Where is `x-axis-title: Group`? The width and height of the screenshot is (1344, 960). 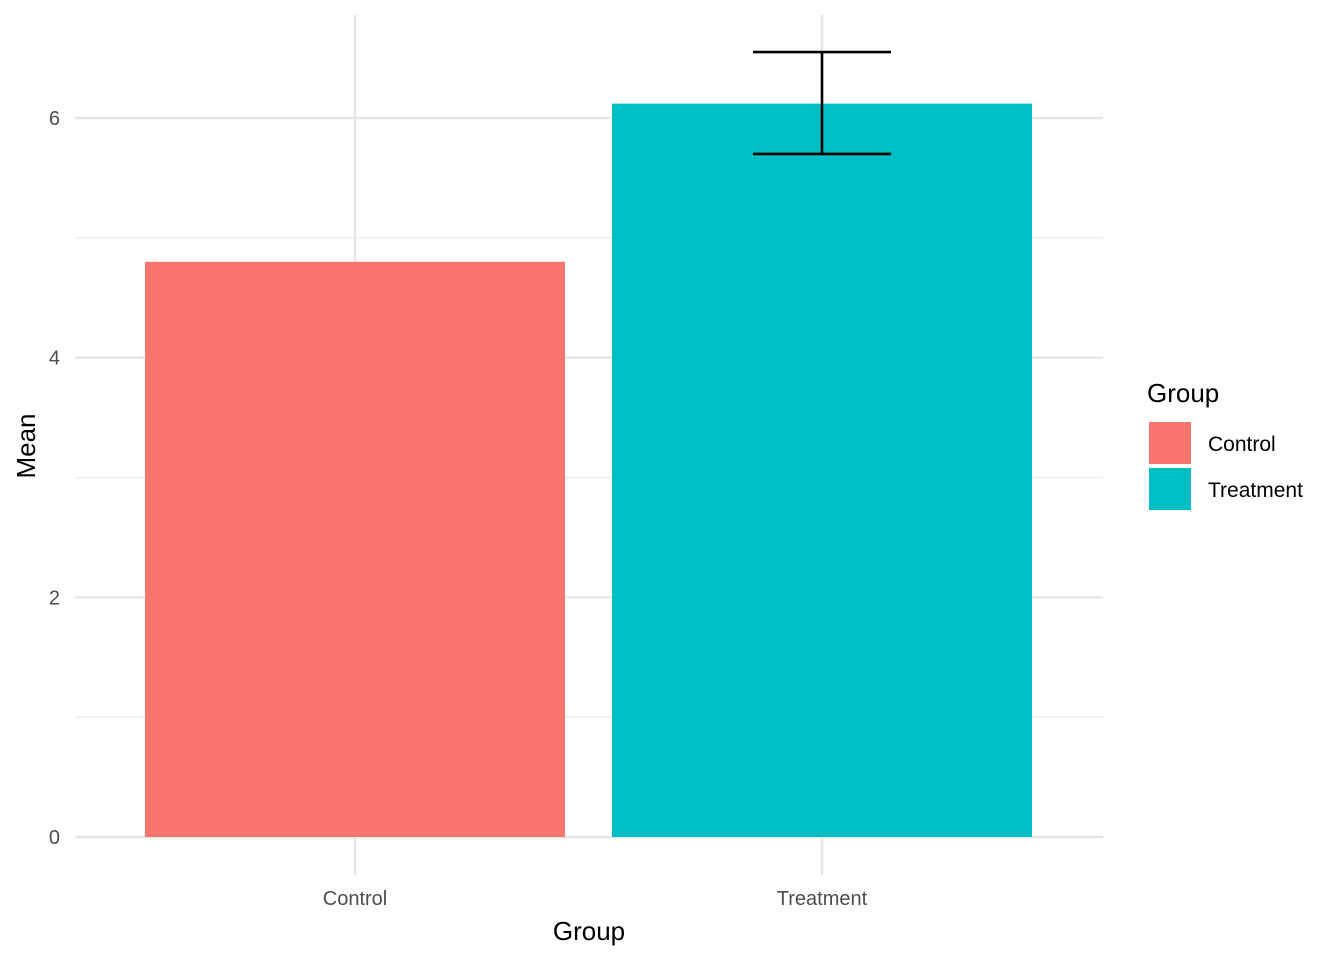
x-axis-title: Group is located at coordinates (589, 931).